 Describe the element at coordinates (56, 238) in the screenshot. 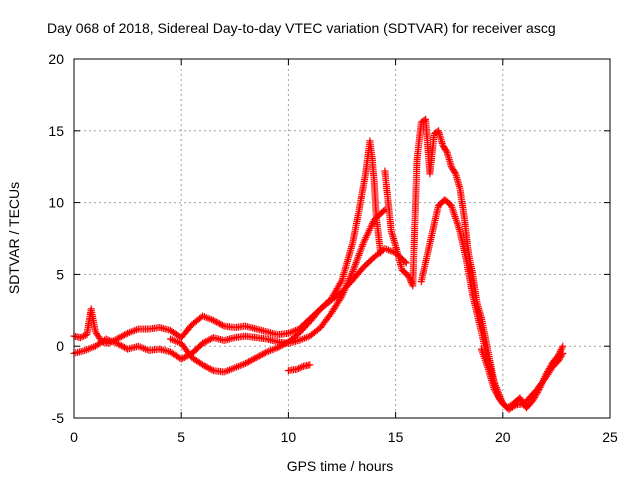

I see `y-axis: -5 0 5 10 15 20` at that location.